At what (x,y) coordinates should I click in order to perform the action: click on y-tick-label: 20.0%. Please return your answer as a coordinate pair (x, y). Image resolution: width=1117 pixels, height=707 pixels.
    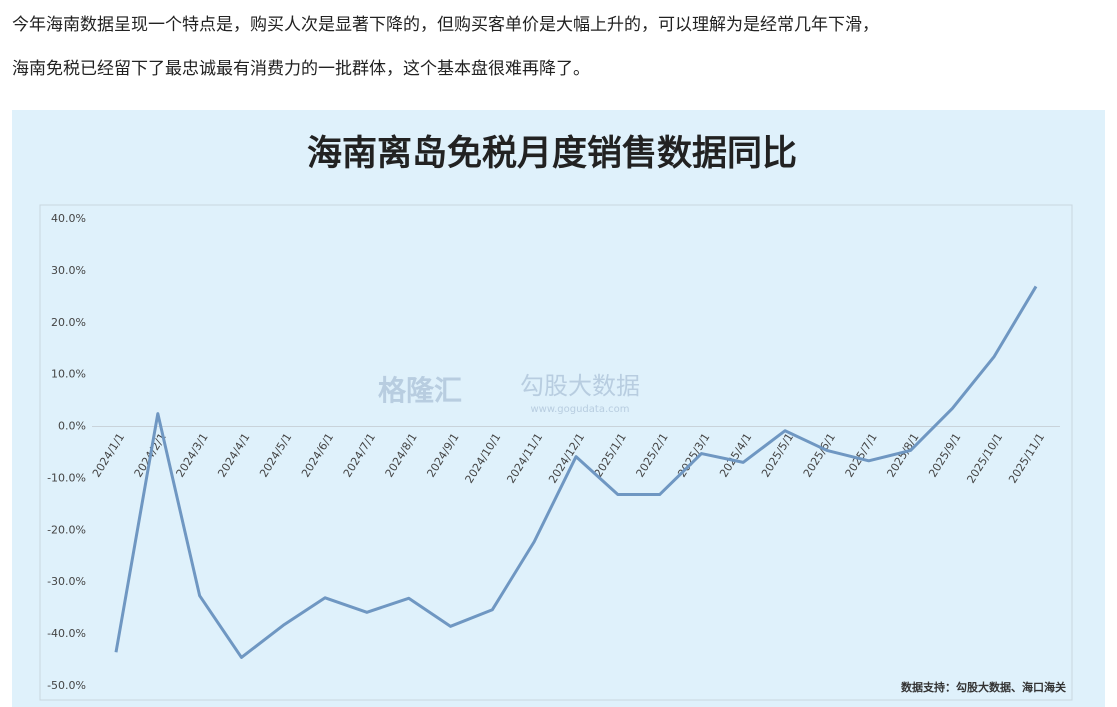
    Looking at the image, I should click on (68, 322).